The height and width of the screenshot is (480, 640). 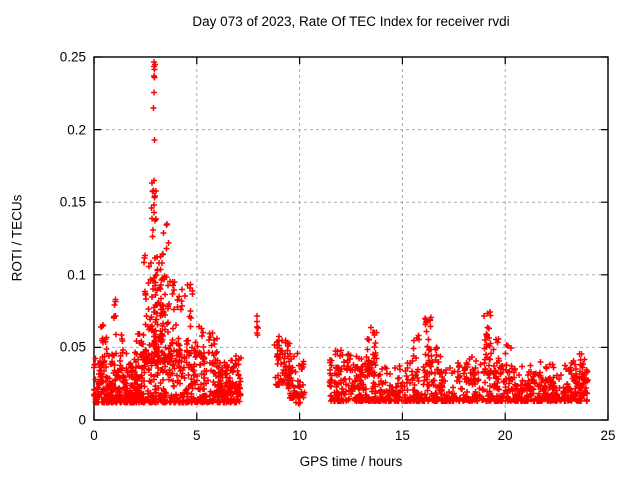 What do you see at coordinates (94, 435) in the screenshot?
I see `x-tick-label: 0` at bounding box center [94, 435].